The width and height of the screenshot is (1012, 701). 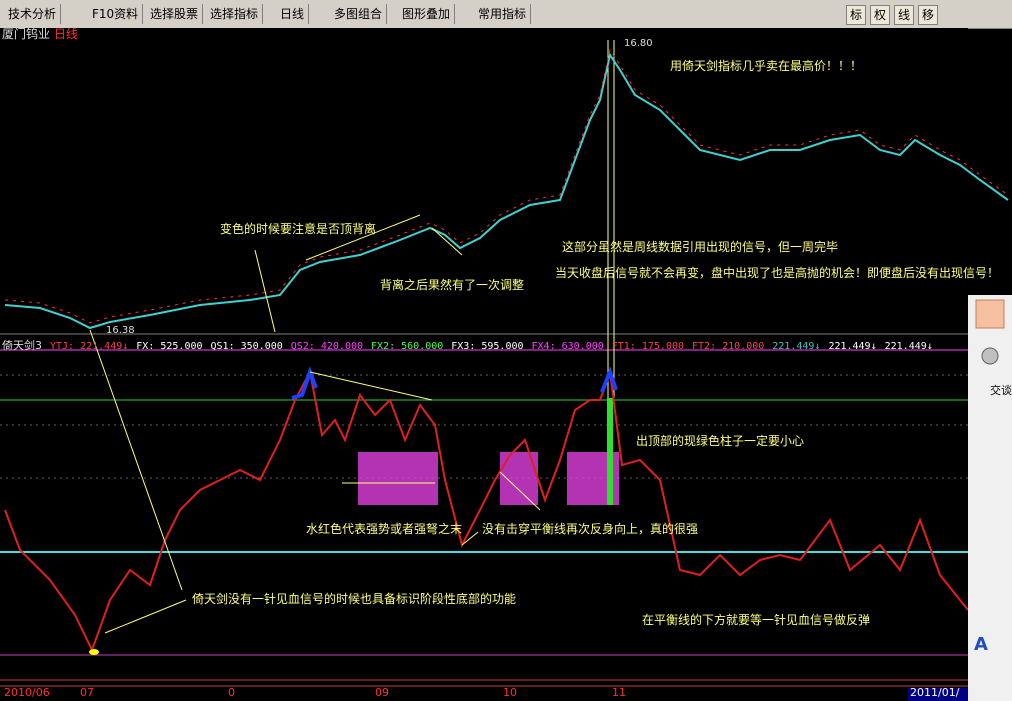 I want to click on annotation: 水红色代表强势或者强弩之末, so click(x=384, y=529).